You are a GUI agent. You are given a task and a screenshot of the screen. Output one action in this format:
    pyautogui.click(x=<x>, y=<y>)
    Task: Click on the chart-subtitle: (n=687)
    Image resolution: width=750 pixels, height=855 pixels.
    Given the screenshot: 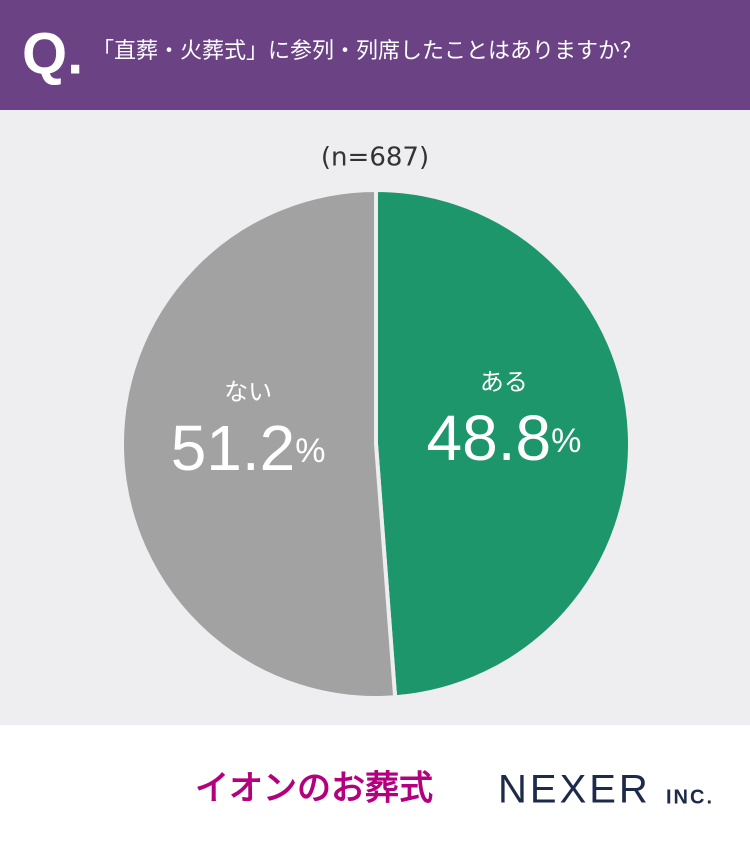 What is the action you would take?
    pyautogui.click(x=375, y=158)
    